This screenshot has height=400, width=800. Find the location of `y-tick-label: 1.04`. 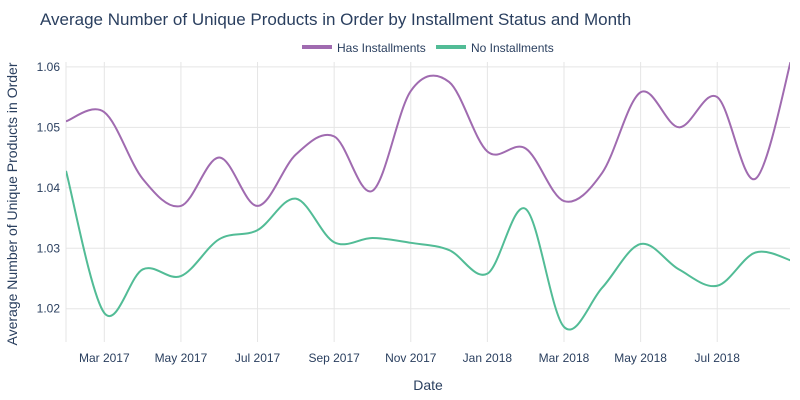

y-tick-label: 1.04 is located at coordinates (49, 188).